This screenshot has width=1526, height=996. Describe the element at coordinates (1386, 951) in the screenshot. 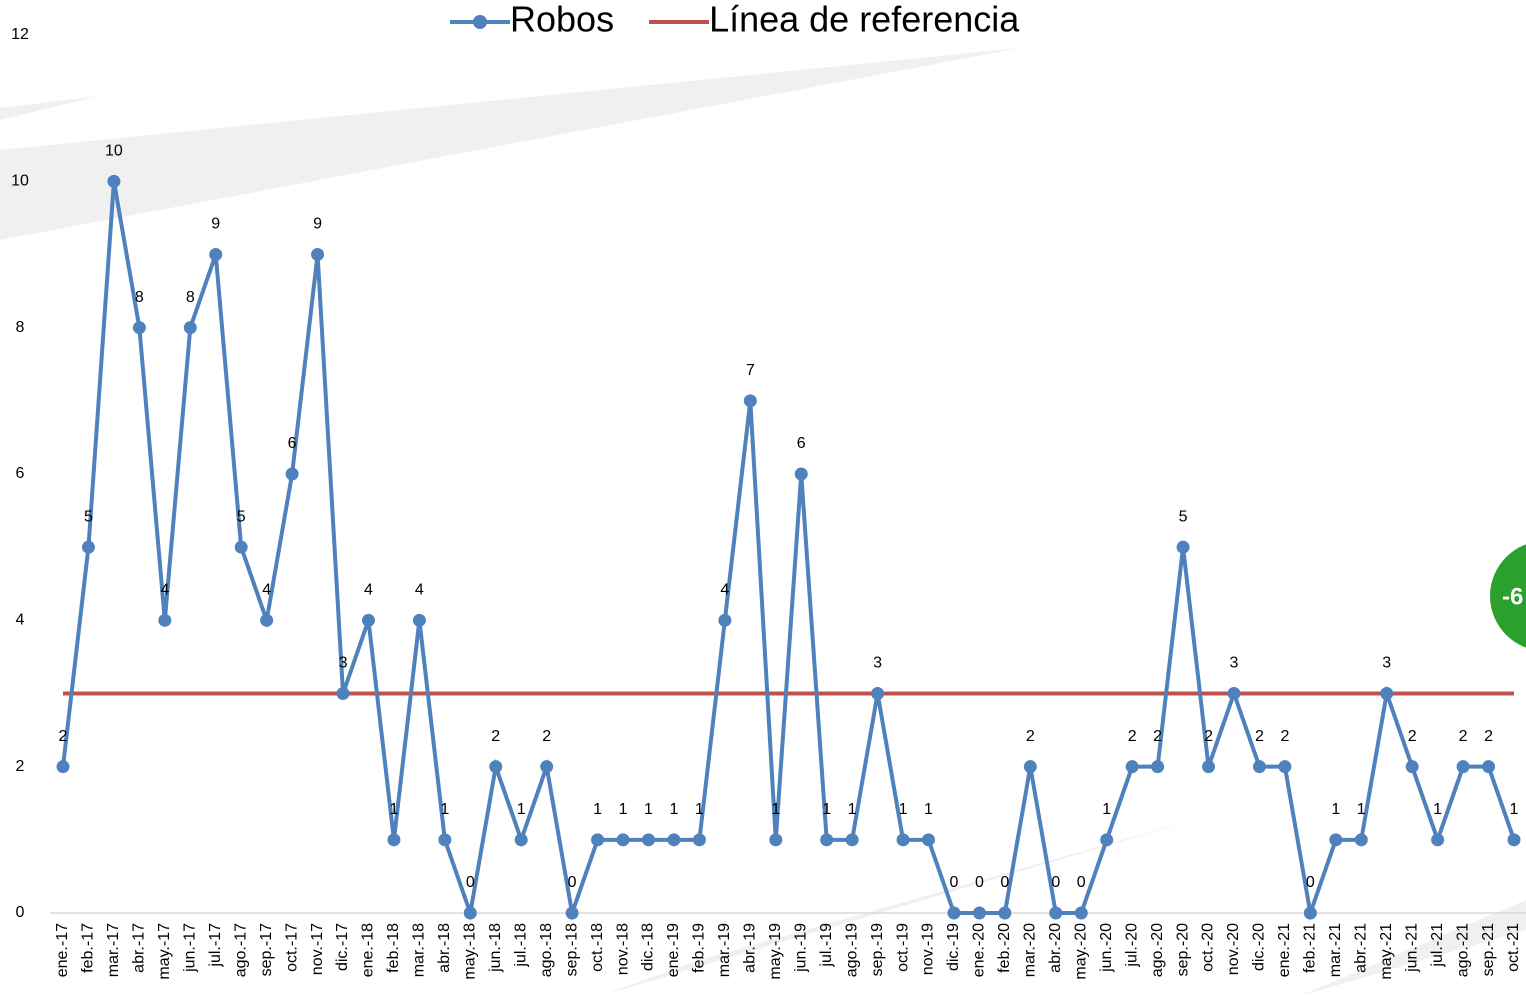

I see `x-tick-label: may.-21` at that location.